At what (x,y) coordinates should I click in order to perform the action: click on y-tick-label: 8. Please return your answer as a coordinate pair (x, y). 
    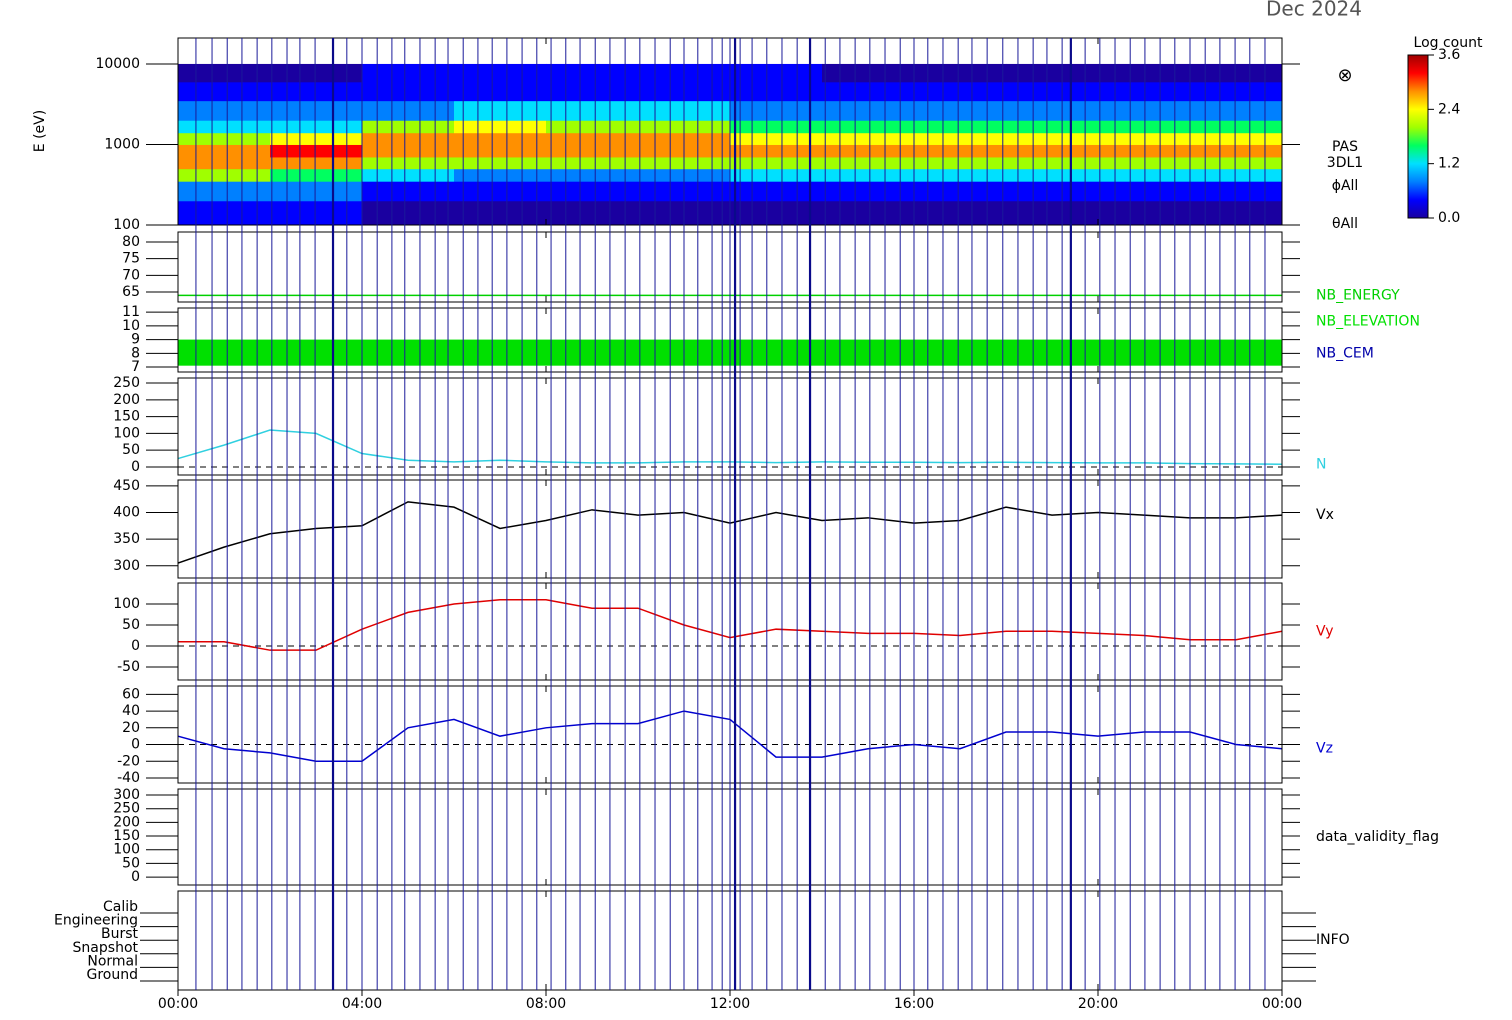
    Looking at the image, I should click on (135, 353).